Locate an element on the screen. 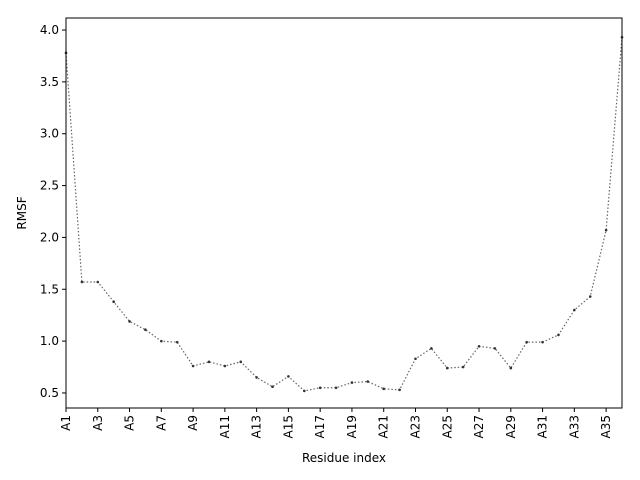 The height and width of the screenshot is (480, 640). x-tick-label: A17 is located at coordinates (320, 426).